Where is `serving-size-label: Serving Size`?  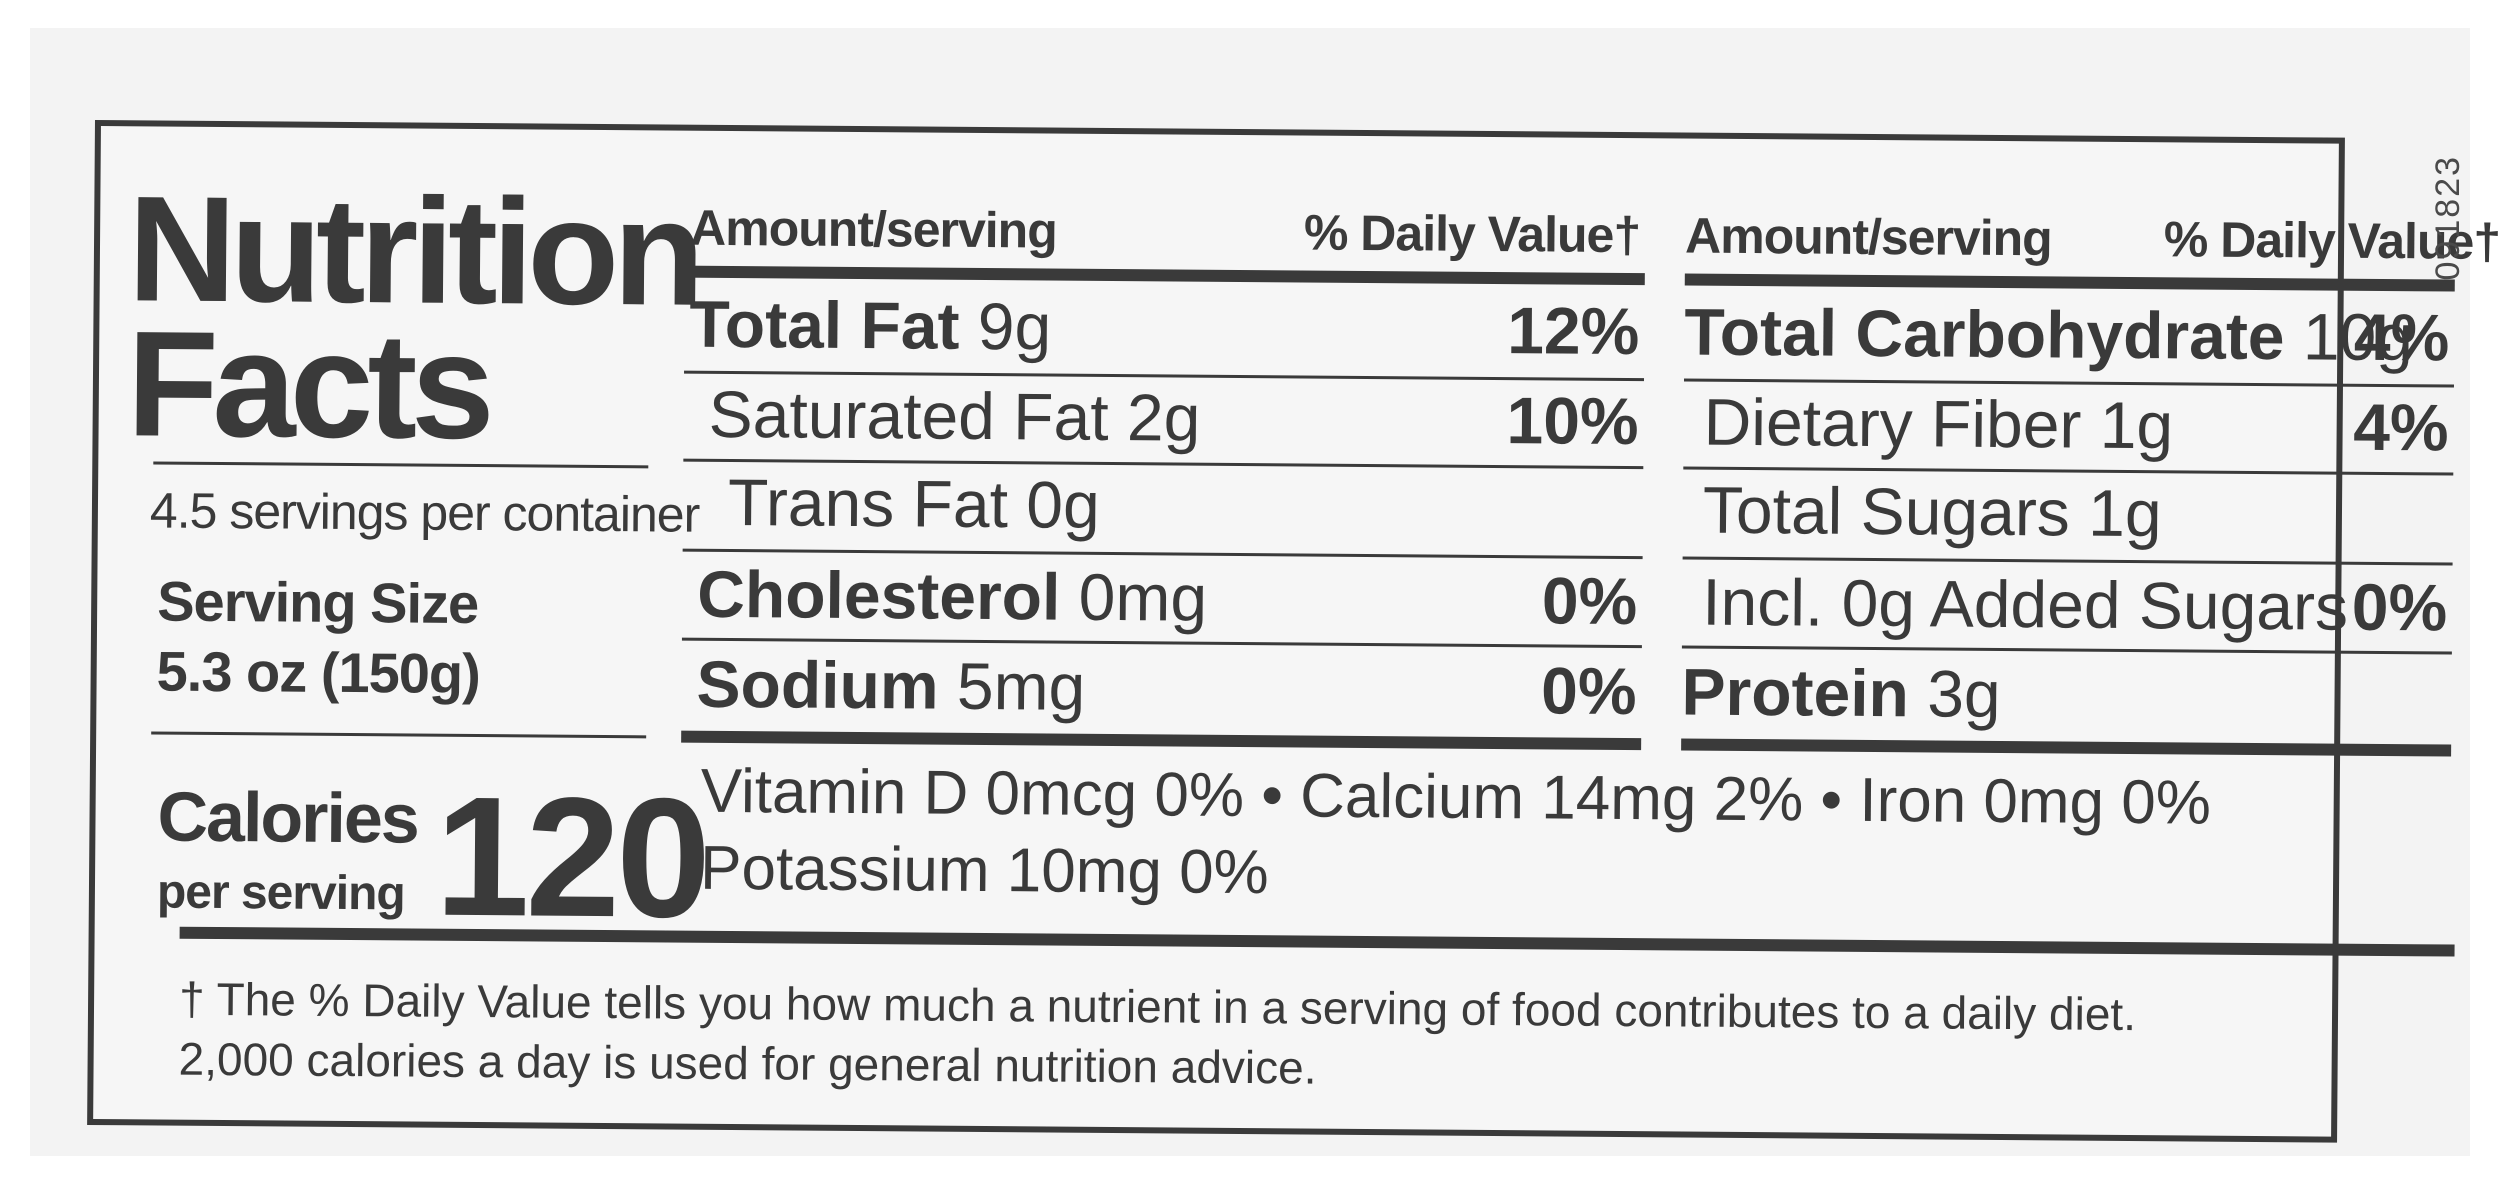
serving-size-label: Serving Size is located at coordinates (317, 602).